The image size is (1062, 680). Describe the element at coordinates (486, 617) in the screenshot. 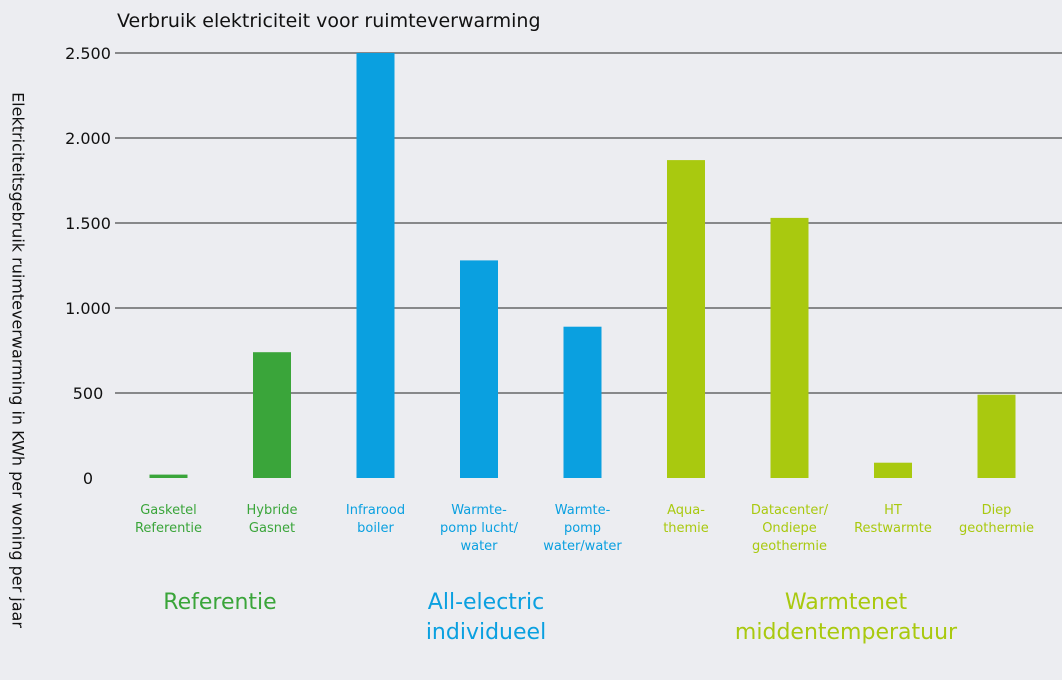

I see `group-label-all-electric: All-electric individueel` at that location.